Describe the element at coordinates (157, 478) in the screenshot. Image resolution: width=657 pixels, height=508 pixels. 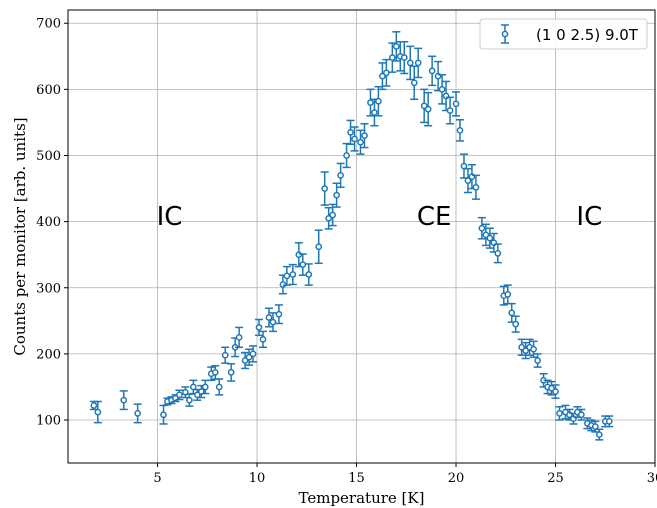
I see `x-tick-label: 5` at that location.